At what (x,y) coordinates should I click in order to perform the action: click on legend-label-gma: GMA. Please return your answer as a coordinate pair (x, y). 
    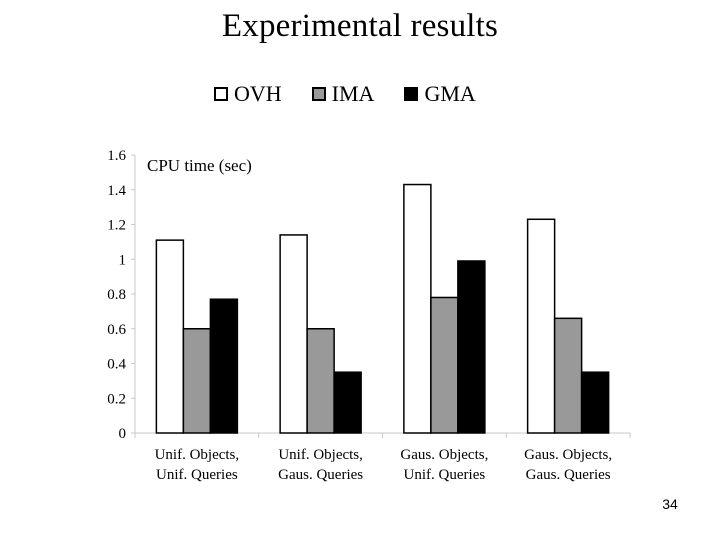
    Looking at the image, I should click on (450, 93).